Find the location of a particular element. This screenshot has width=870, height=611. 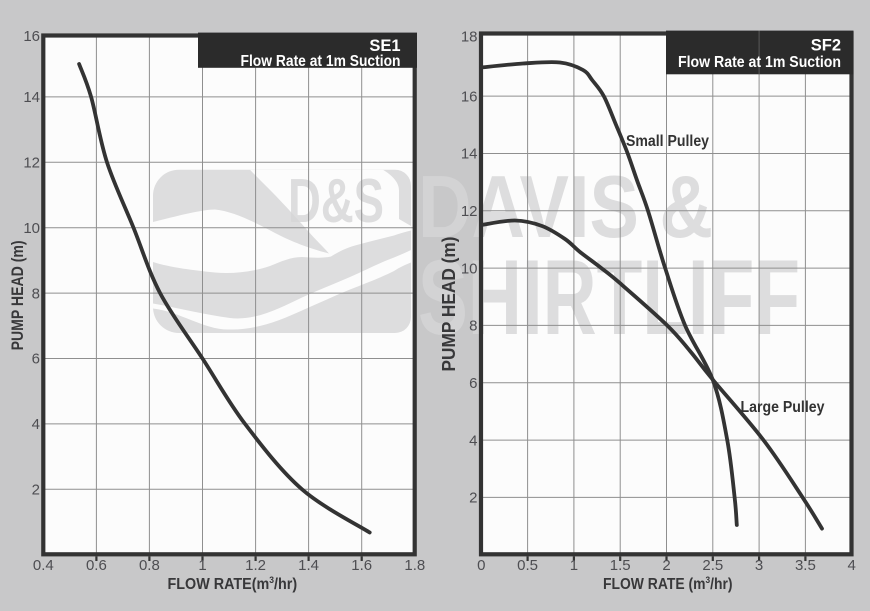

svg-text: SE1 is located at coordinates (384, 46).